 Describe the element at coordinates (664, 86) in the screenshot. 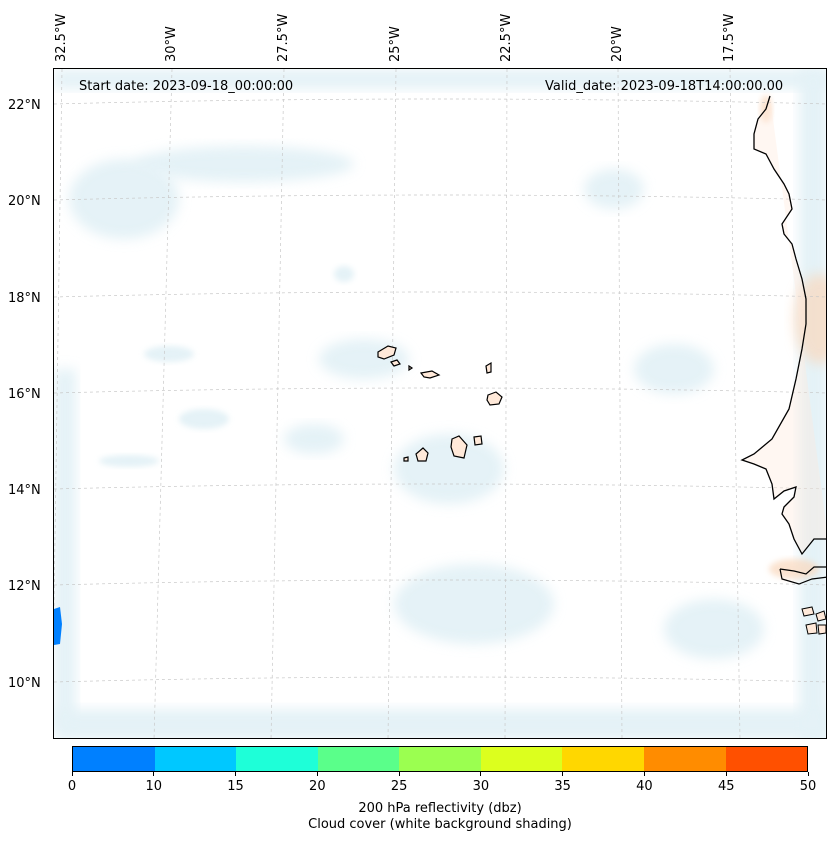

I see `valid-date-text: Valid_date: 2023-09-18T14:00:00.00` at that location.